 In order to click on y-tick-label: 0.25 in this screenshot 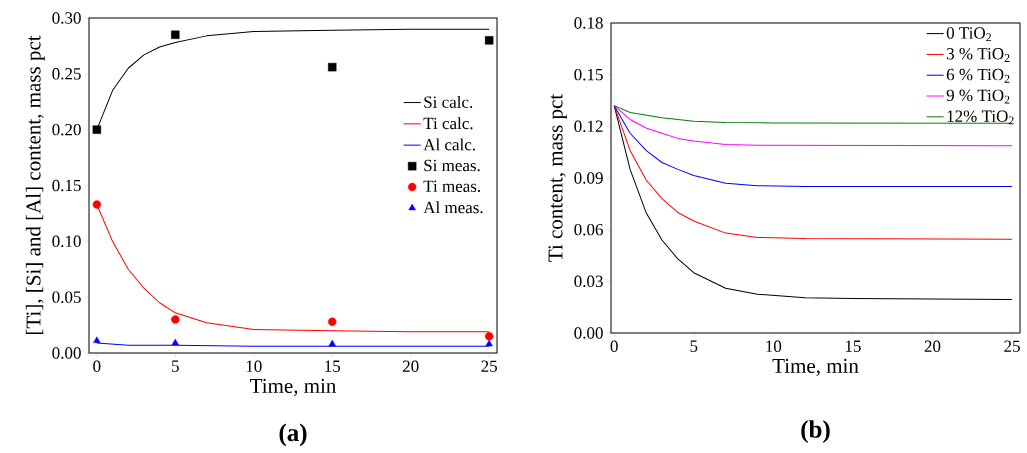, I will do `click(66, 74)`.